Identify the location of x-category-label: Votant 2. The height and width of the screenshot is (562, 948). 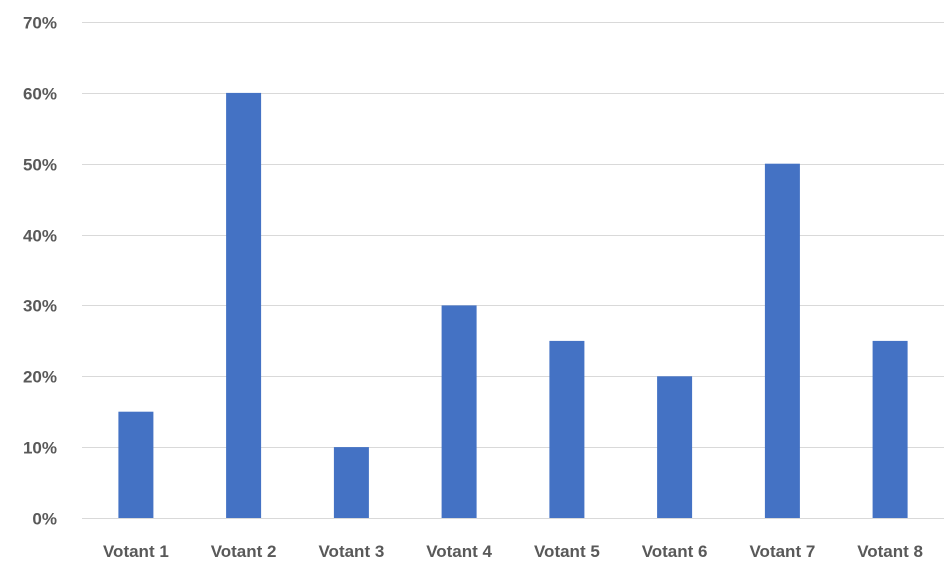
(244, 551).